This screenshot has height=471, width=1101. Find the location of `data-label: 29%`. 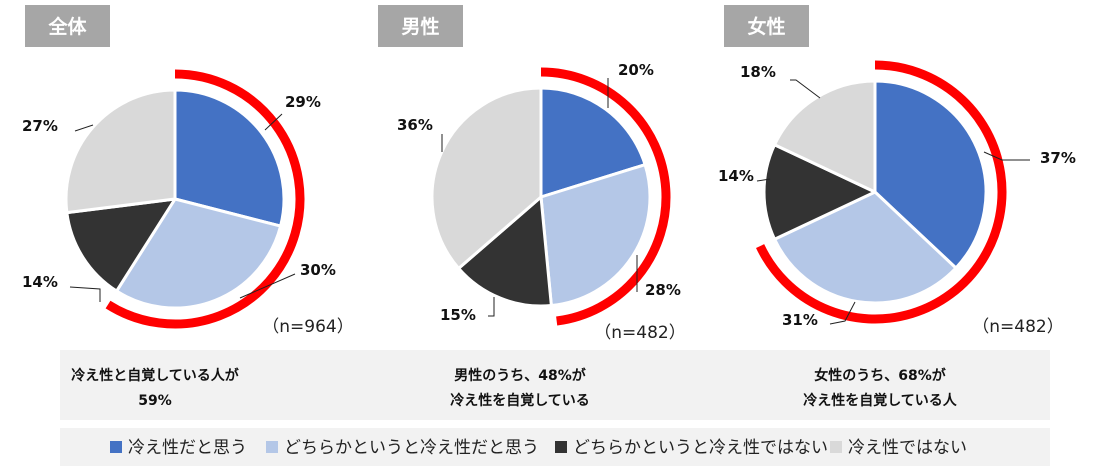

data-label: 29% is located at coordinates (303, 102).